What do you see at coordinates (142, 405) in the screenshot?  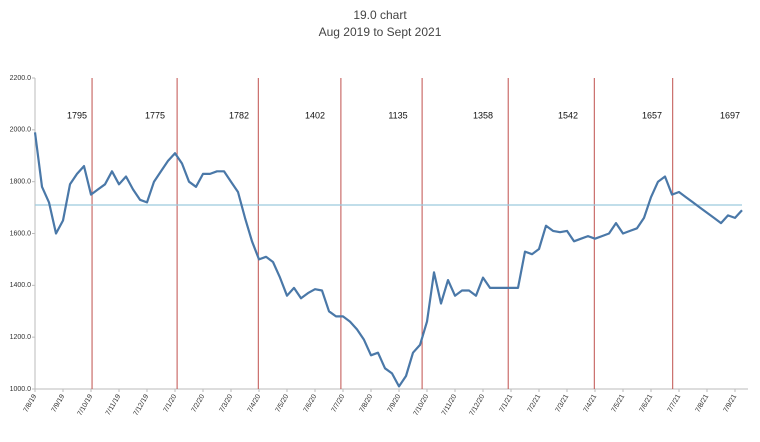 I see `x-tick-label: 7/12/19` at bounding box center [142, 405].